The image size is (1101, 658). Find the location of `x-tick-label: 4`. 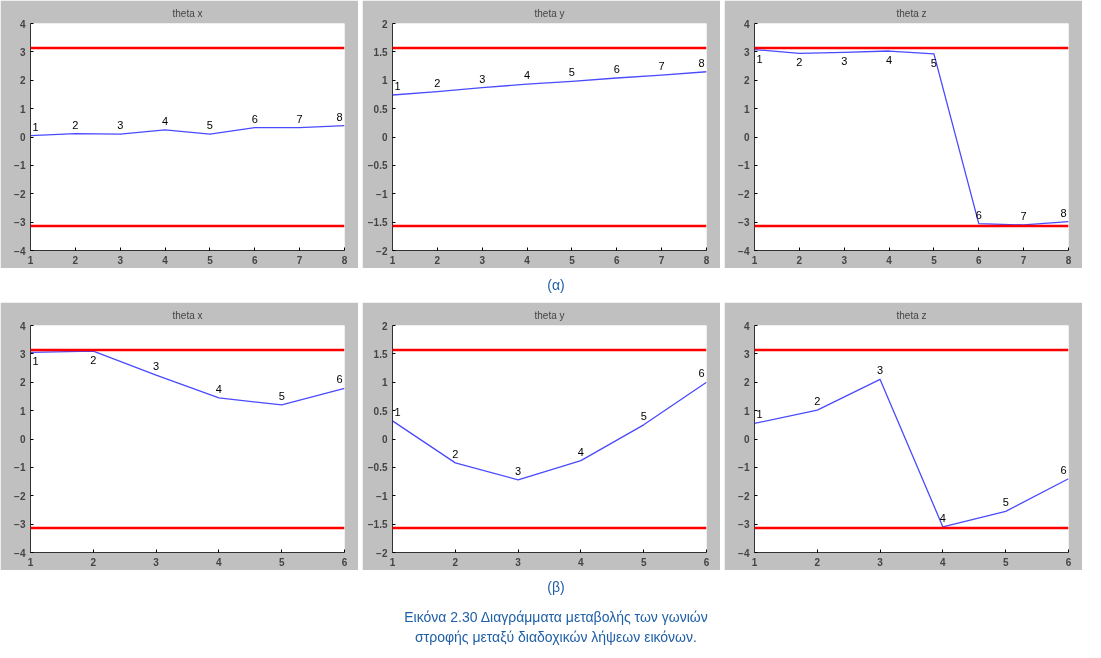

x-tick-label: 4 is located at coordinates (581, 562).